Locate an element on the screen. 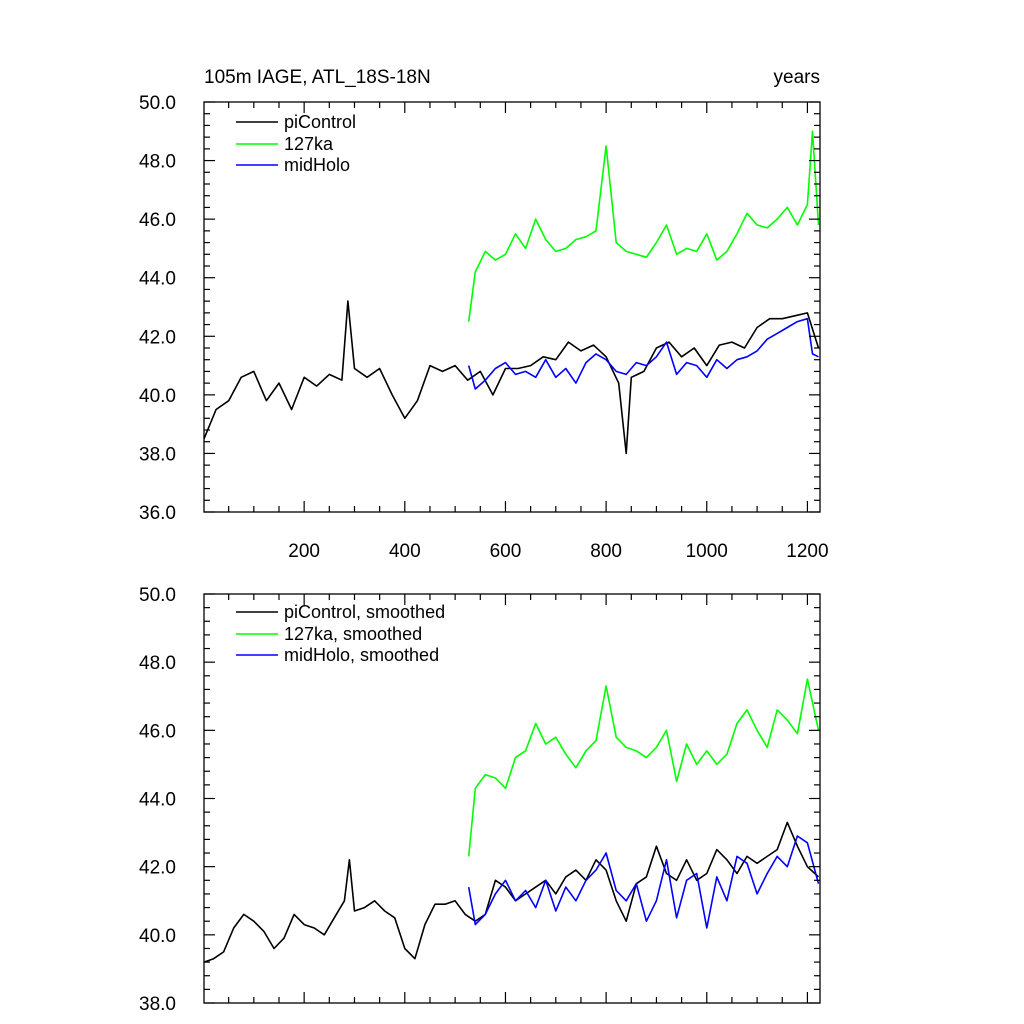 The image size is (1024, 1024). legend-label-picontrol-smoothed: piControl, smoothed is located at coordinates (364, 612).